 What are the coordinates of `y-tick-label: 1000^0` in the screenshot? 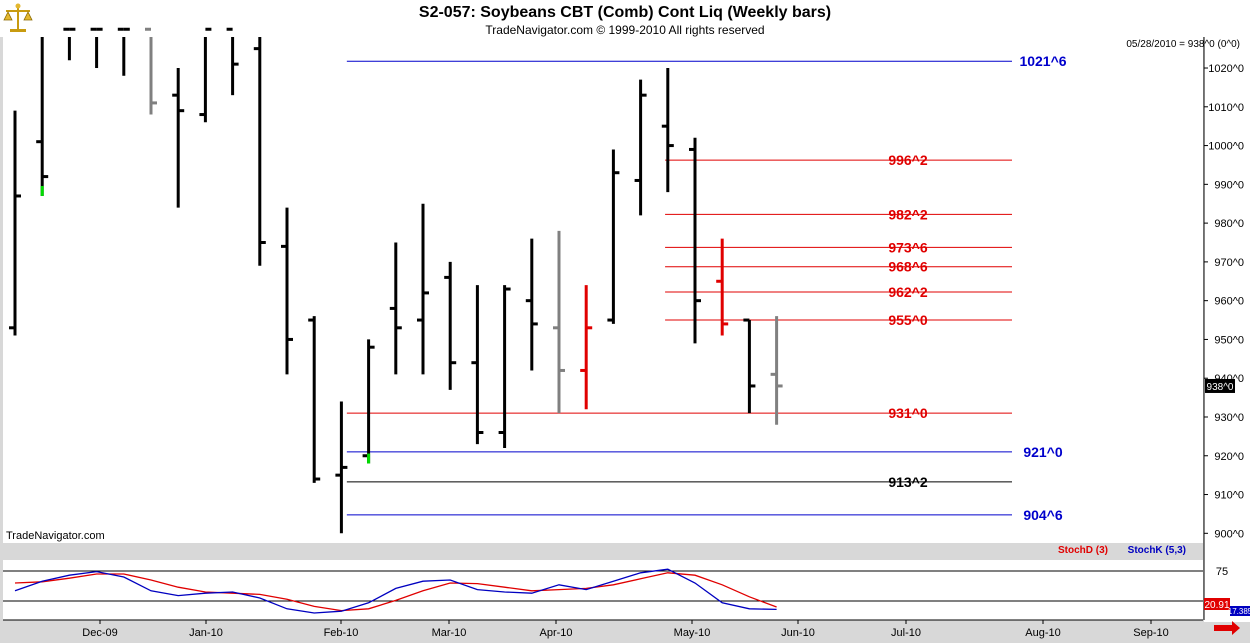 It's located at (1226, 147).